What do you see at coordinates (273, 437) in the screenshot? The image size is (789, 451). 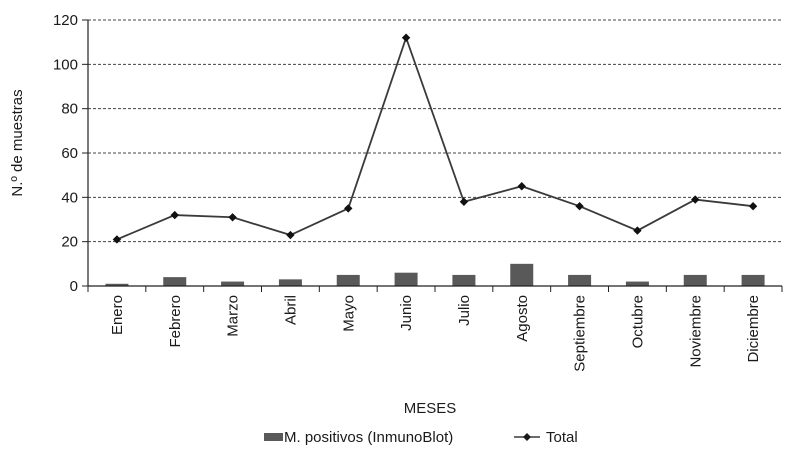 I see `legend-swatch-positivos` at bounding box center [273, 437].